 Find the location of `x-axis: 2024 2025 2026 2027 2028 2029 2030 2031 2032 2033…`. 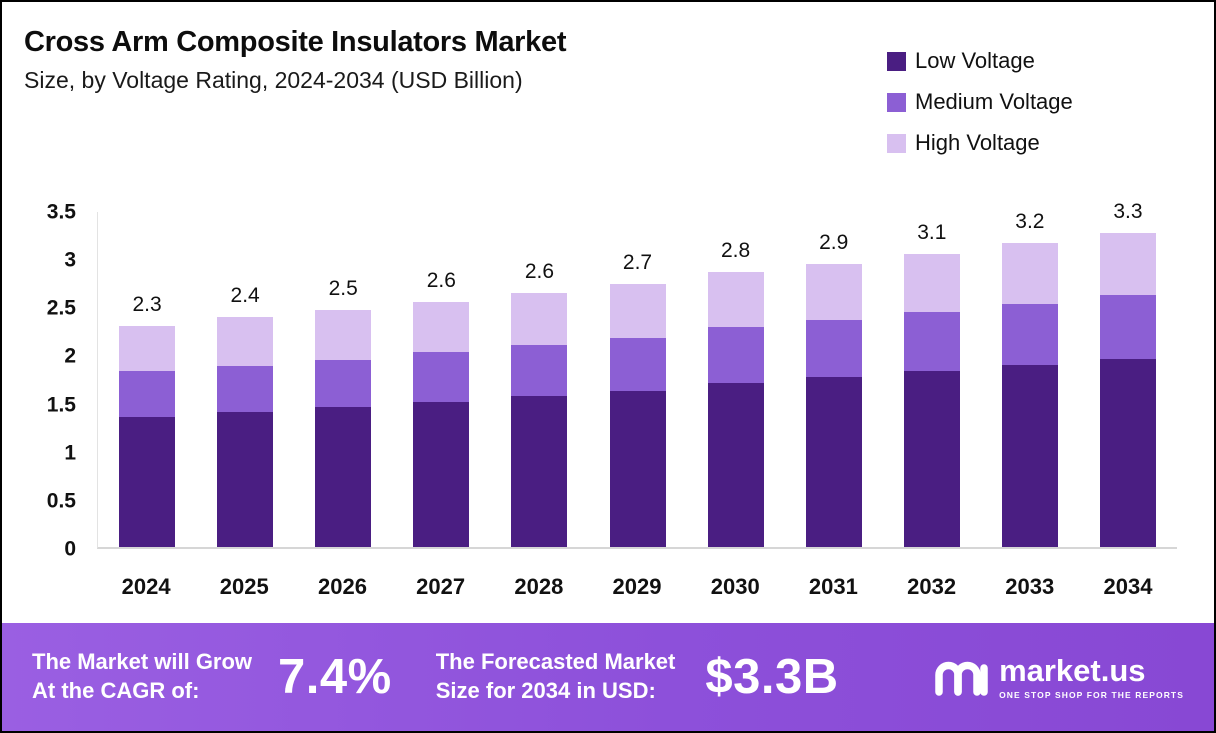

x-axis: 2024 2025 2026 2027 2028 2029 2030 2031 2032 2033… is located at coordinates (637, 587).